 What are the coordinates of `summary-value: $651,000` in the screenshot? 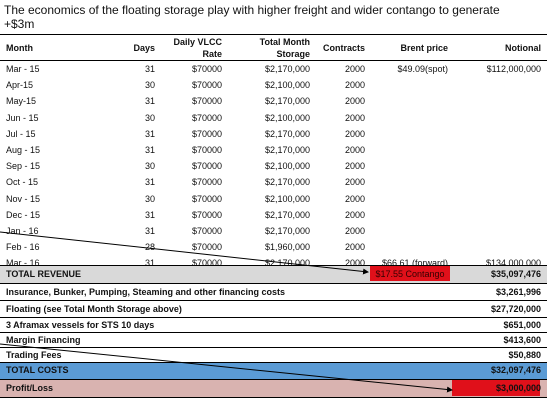 It's located at (522, 325).